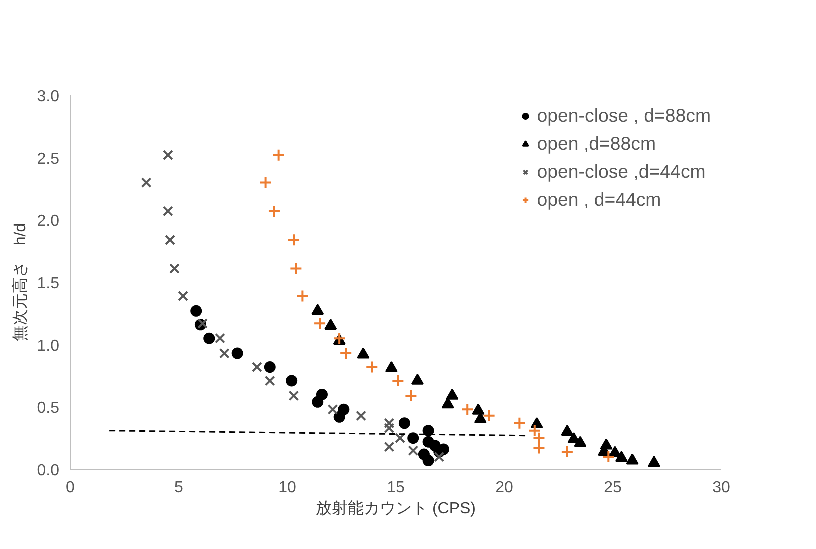 Image resolution: width=816 pixels, height=549 pixels. Describe the element at coordinates (71, 488) in the screenshot. I see `x-tick-label: 0` at that location.